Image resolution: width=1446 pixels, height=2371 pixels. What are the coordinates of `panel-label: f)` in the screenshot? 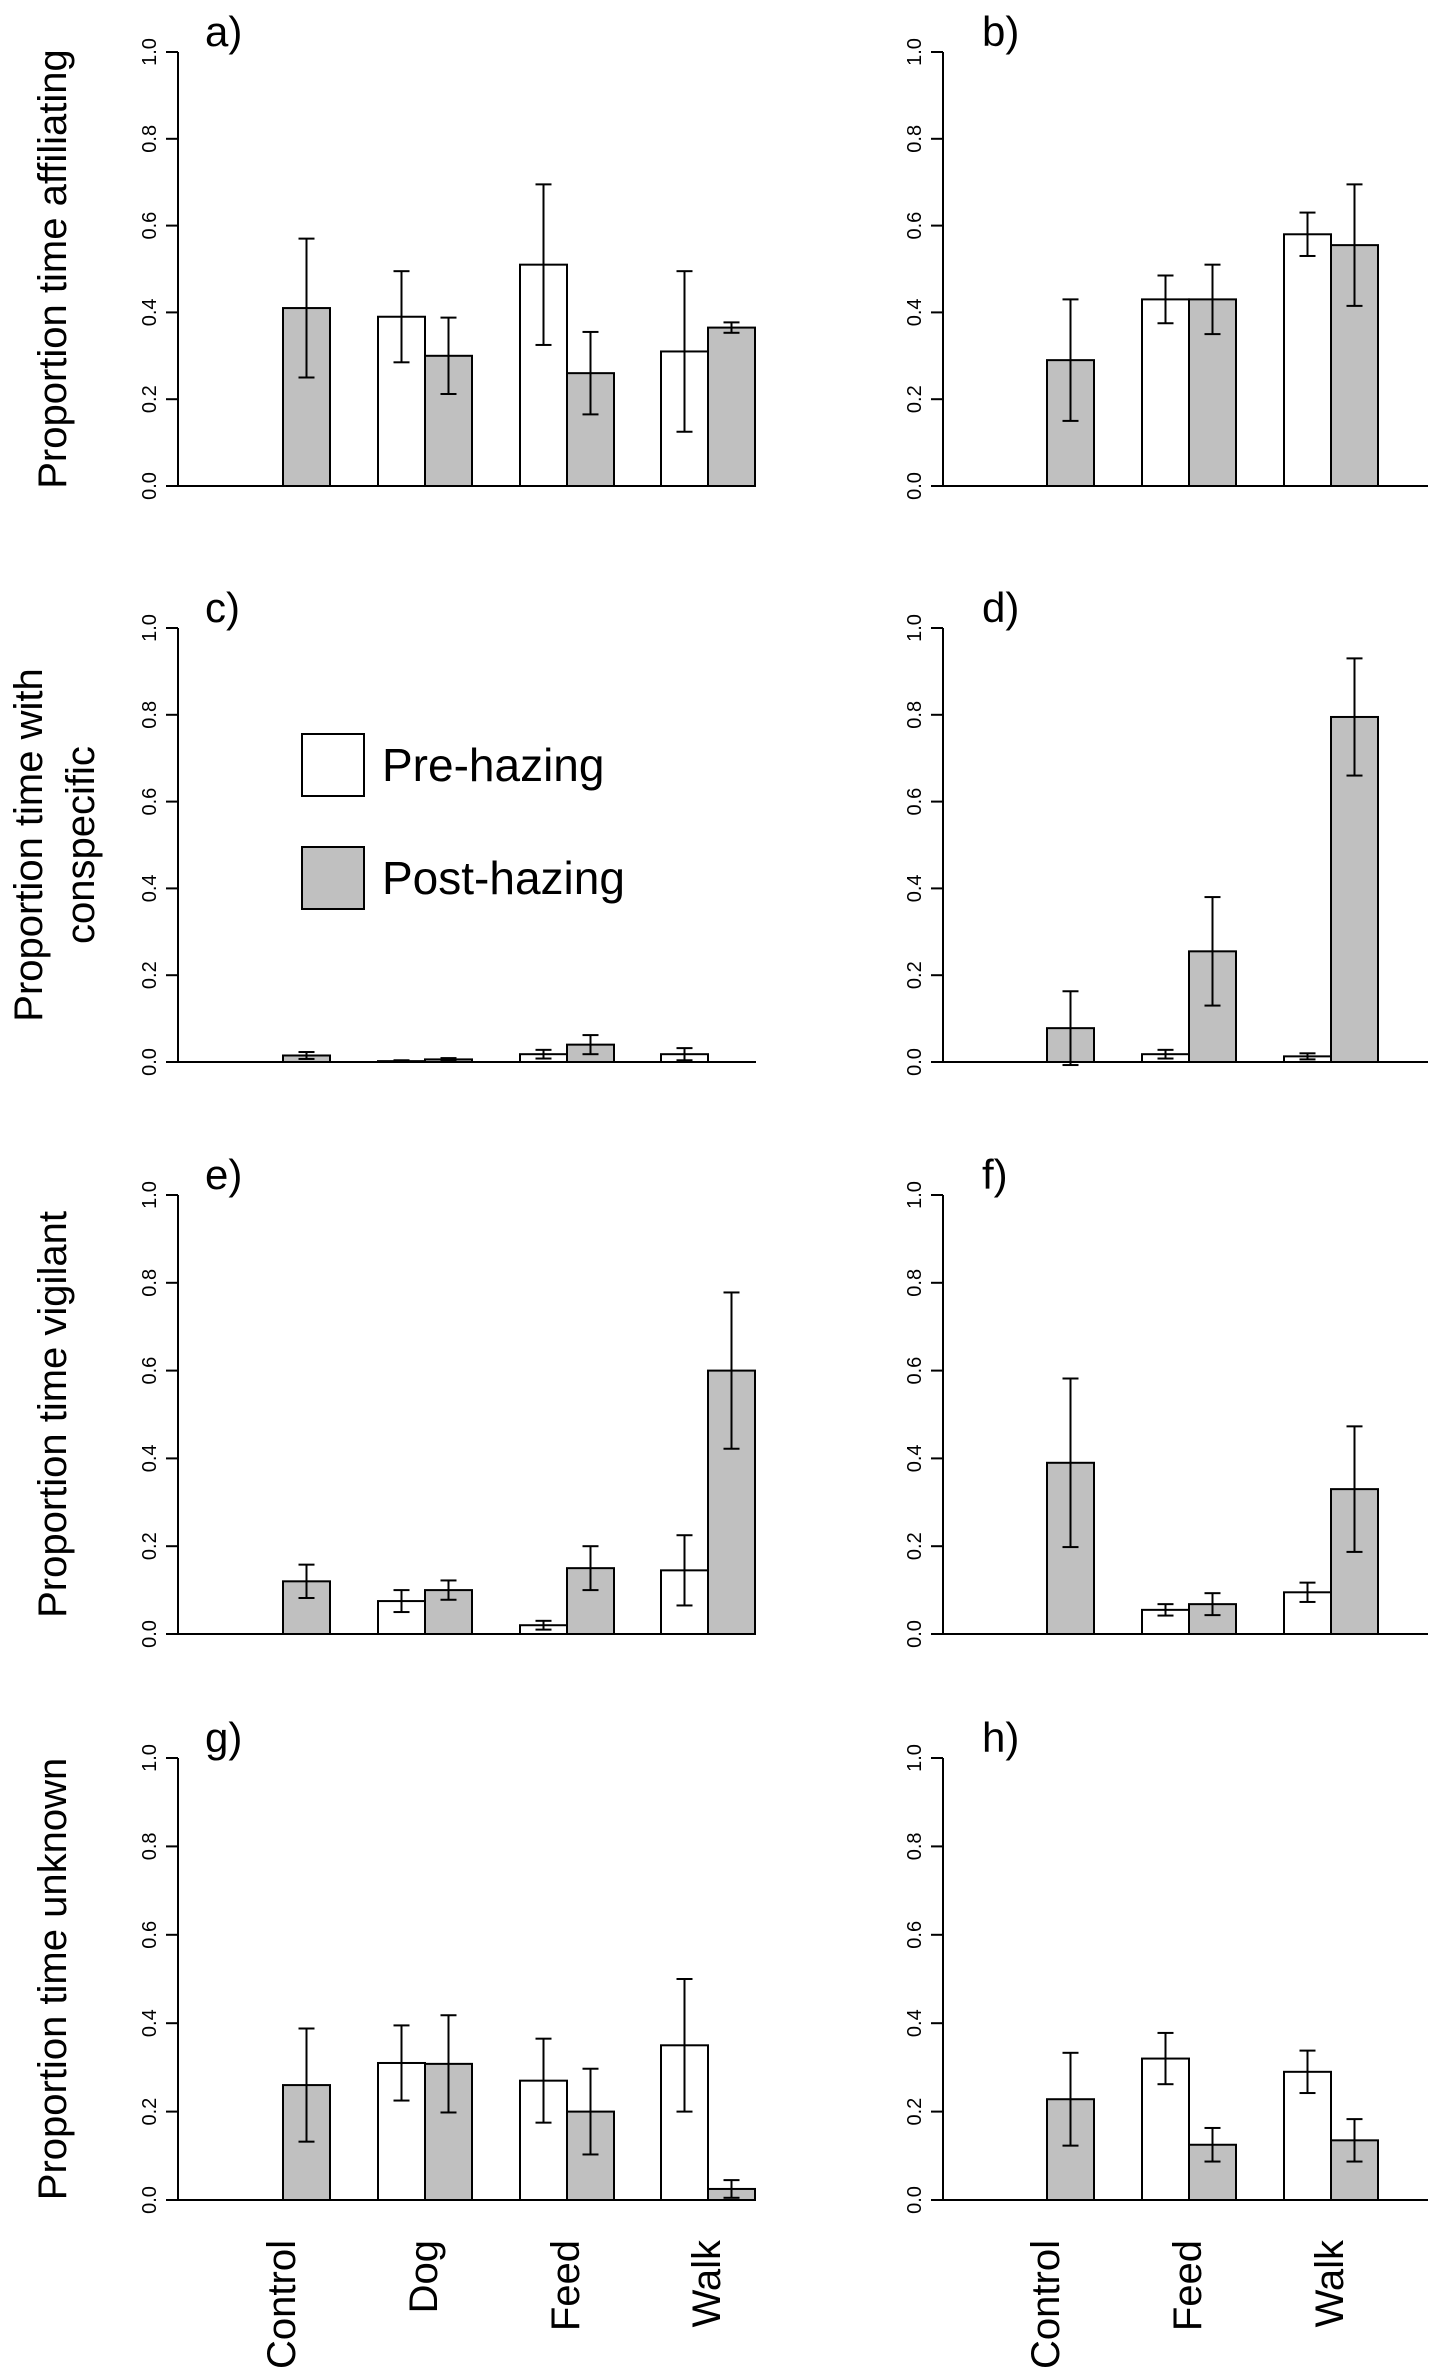 It's located at (995, 1174).